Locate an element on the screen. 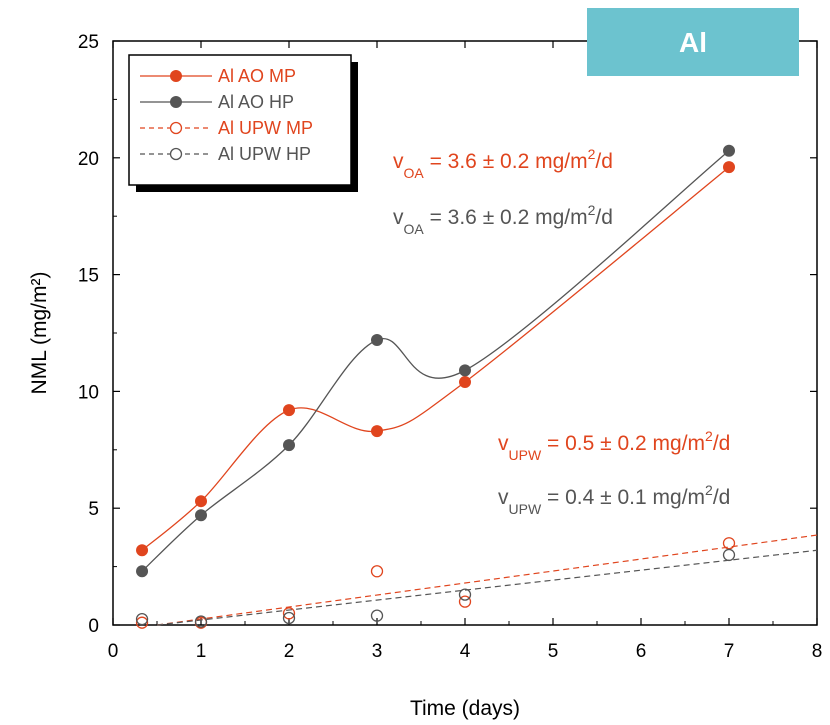 The width and height of the screenshot is (830, 725). fit-lines is located at coordinates (487, 580).